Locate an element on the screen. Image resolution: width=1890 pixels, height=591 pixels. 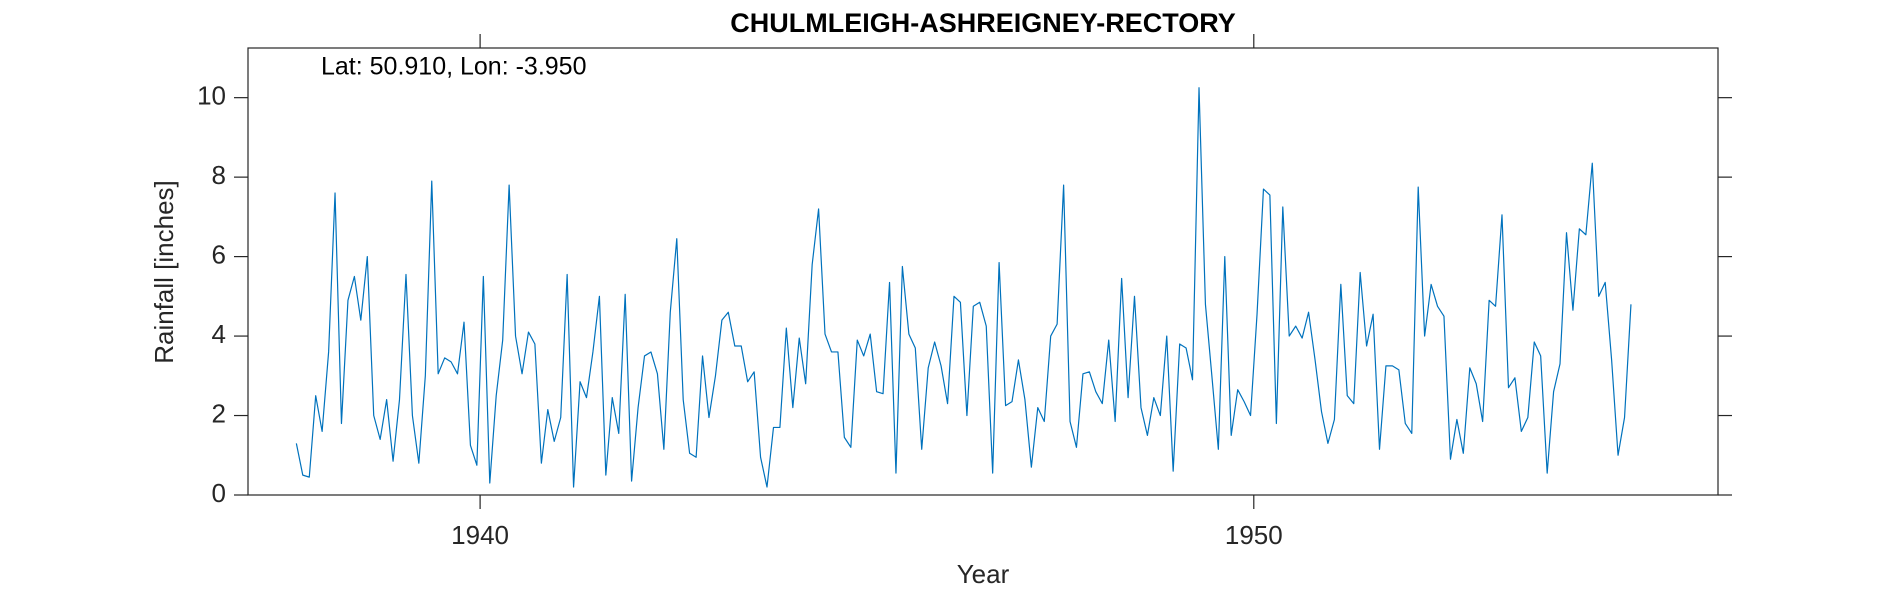
y-axis-label: Rainfall [inches] is located at coordinates (164, 272).